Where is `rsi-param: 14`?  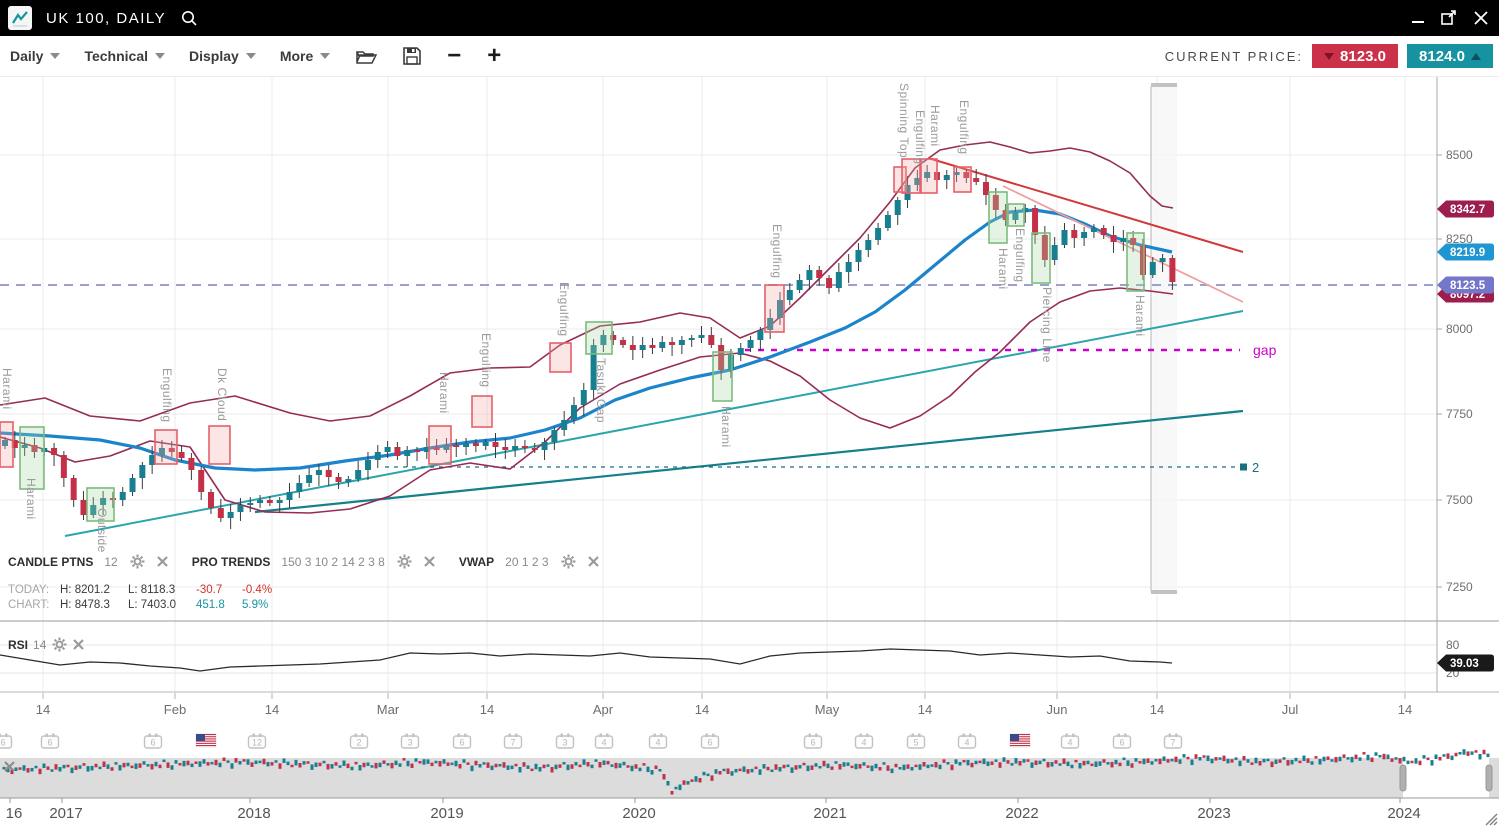
rsi-param: 14 is located at coordinates (40, 644).